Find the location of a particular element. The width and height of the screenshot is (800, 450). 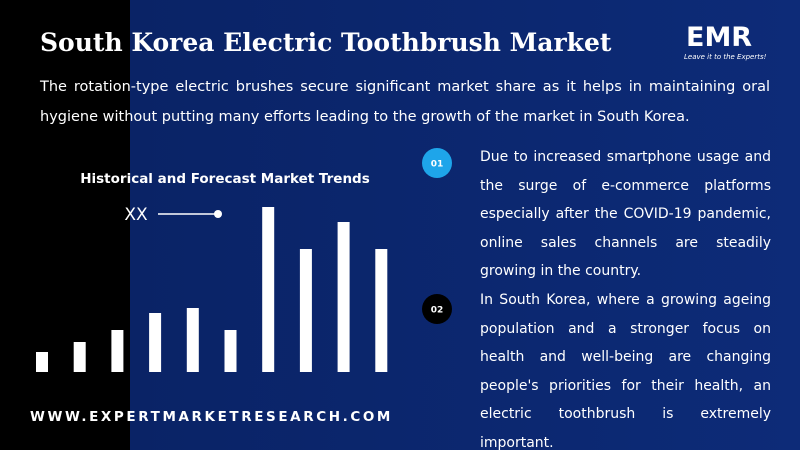

annotation-dot is located at coordinates (218, 214).